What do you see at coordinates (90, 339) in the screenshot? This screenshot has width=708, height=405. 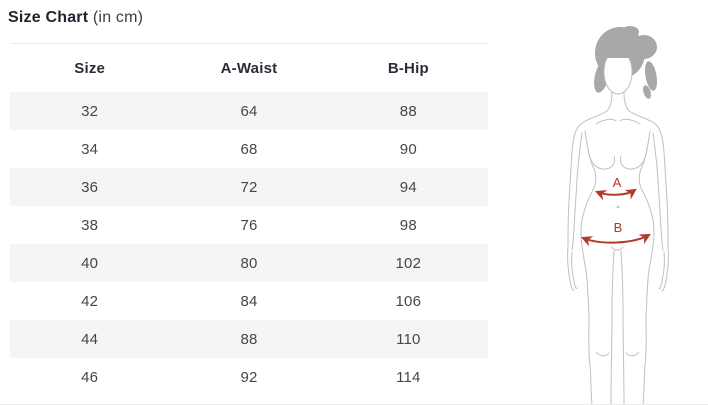 I see `size-cell: 44` at bounding box center [90, 339].